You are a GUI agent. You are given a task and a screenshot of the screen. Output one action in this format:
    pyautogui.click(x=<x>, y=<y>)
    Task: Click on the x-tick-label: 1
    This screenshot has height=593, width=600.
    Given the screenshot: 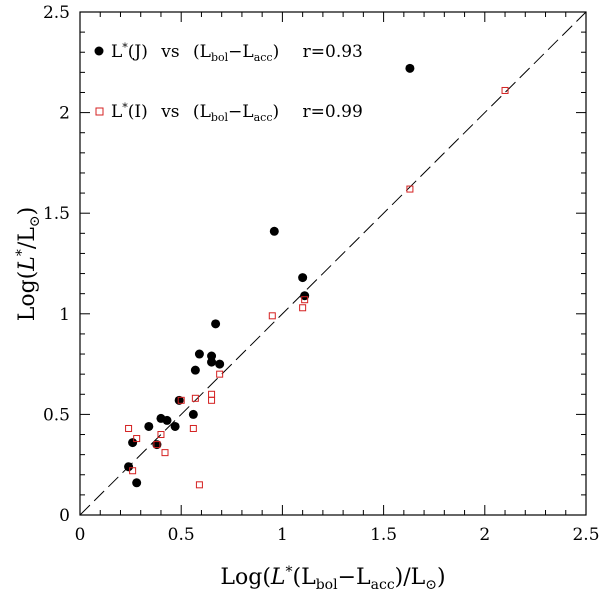 What is the action you would take?
    pyautogui.click(x=282, y=535)
    